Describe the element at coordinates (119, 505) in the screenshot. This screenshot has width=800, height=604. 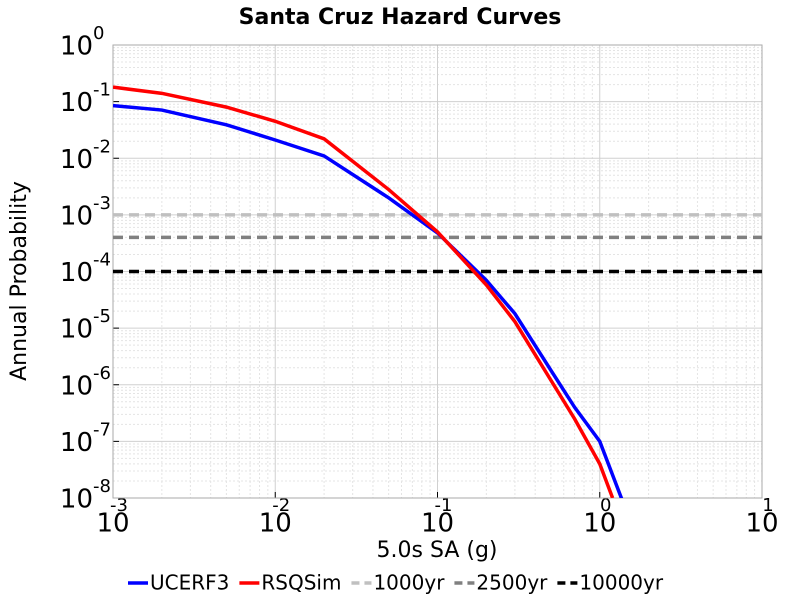
I see `x-tick-exponent: -3` at that location.